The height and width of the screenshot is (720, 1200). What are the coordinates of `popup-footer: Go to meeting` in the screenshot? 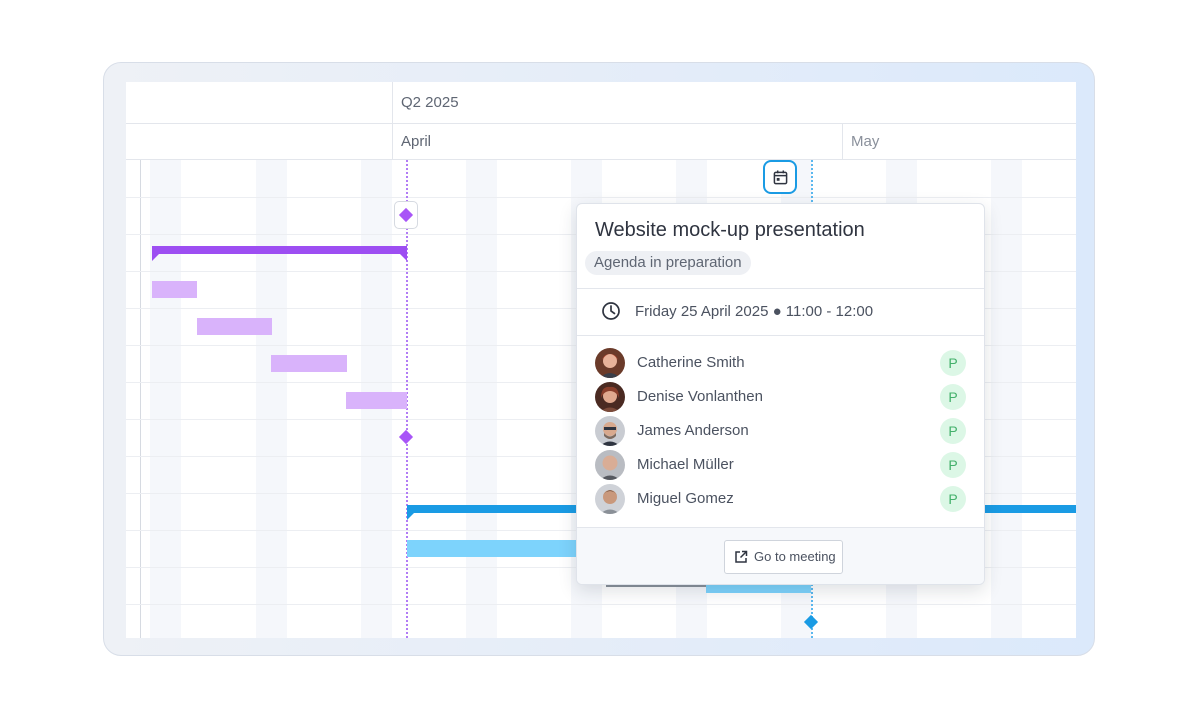 It's located at (780, 555).